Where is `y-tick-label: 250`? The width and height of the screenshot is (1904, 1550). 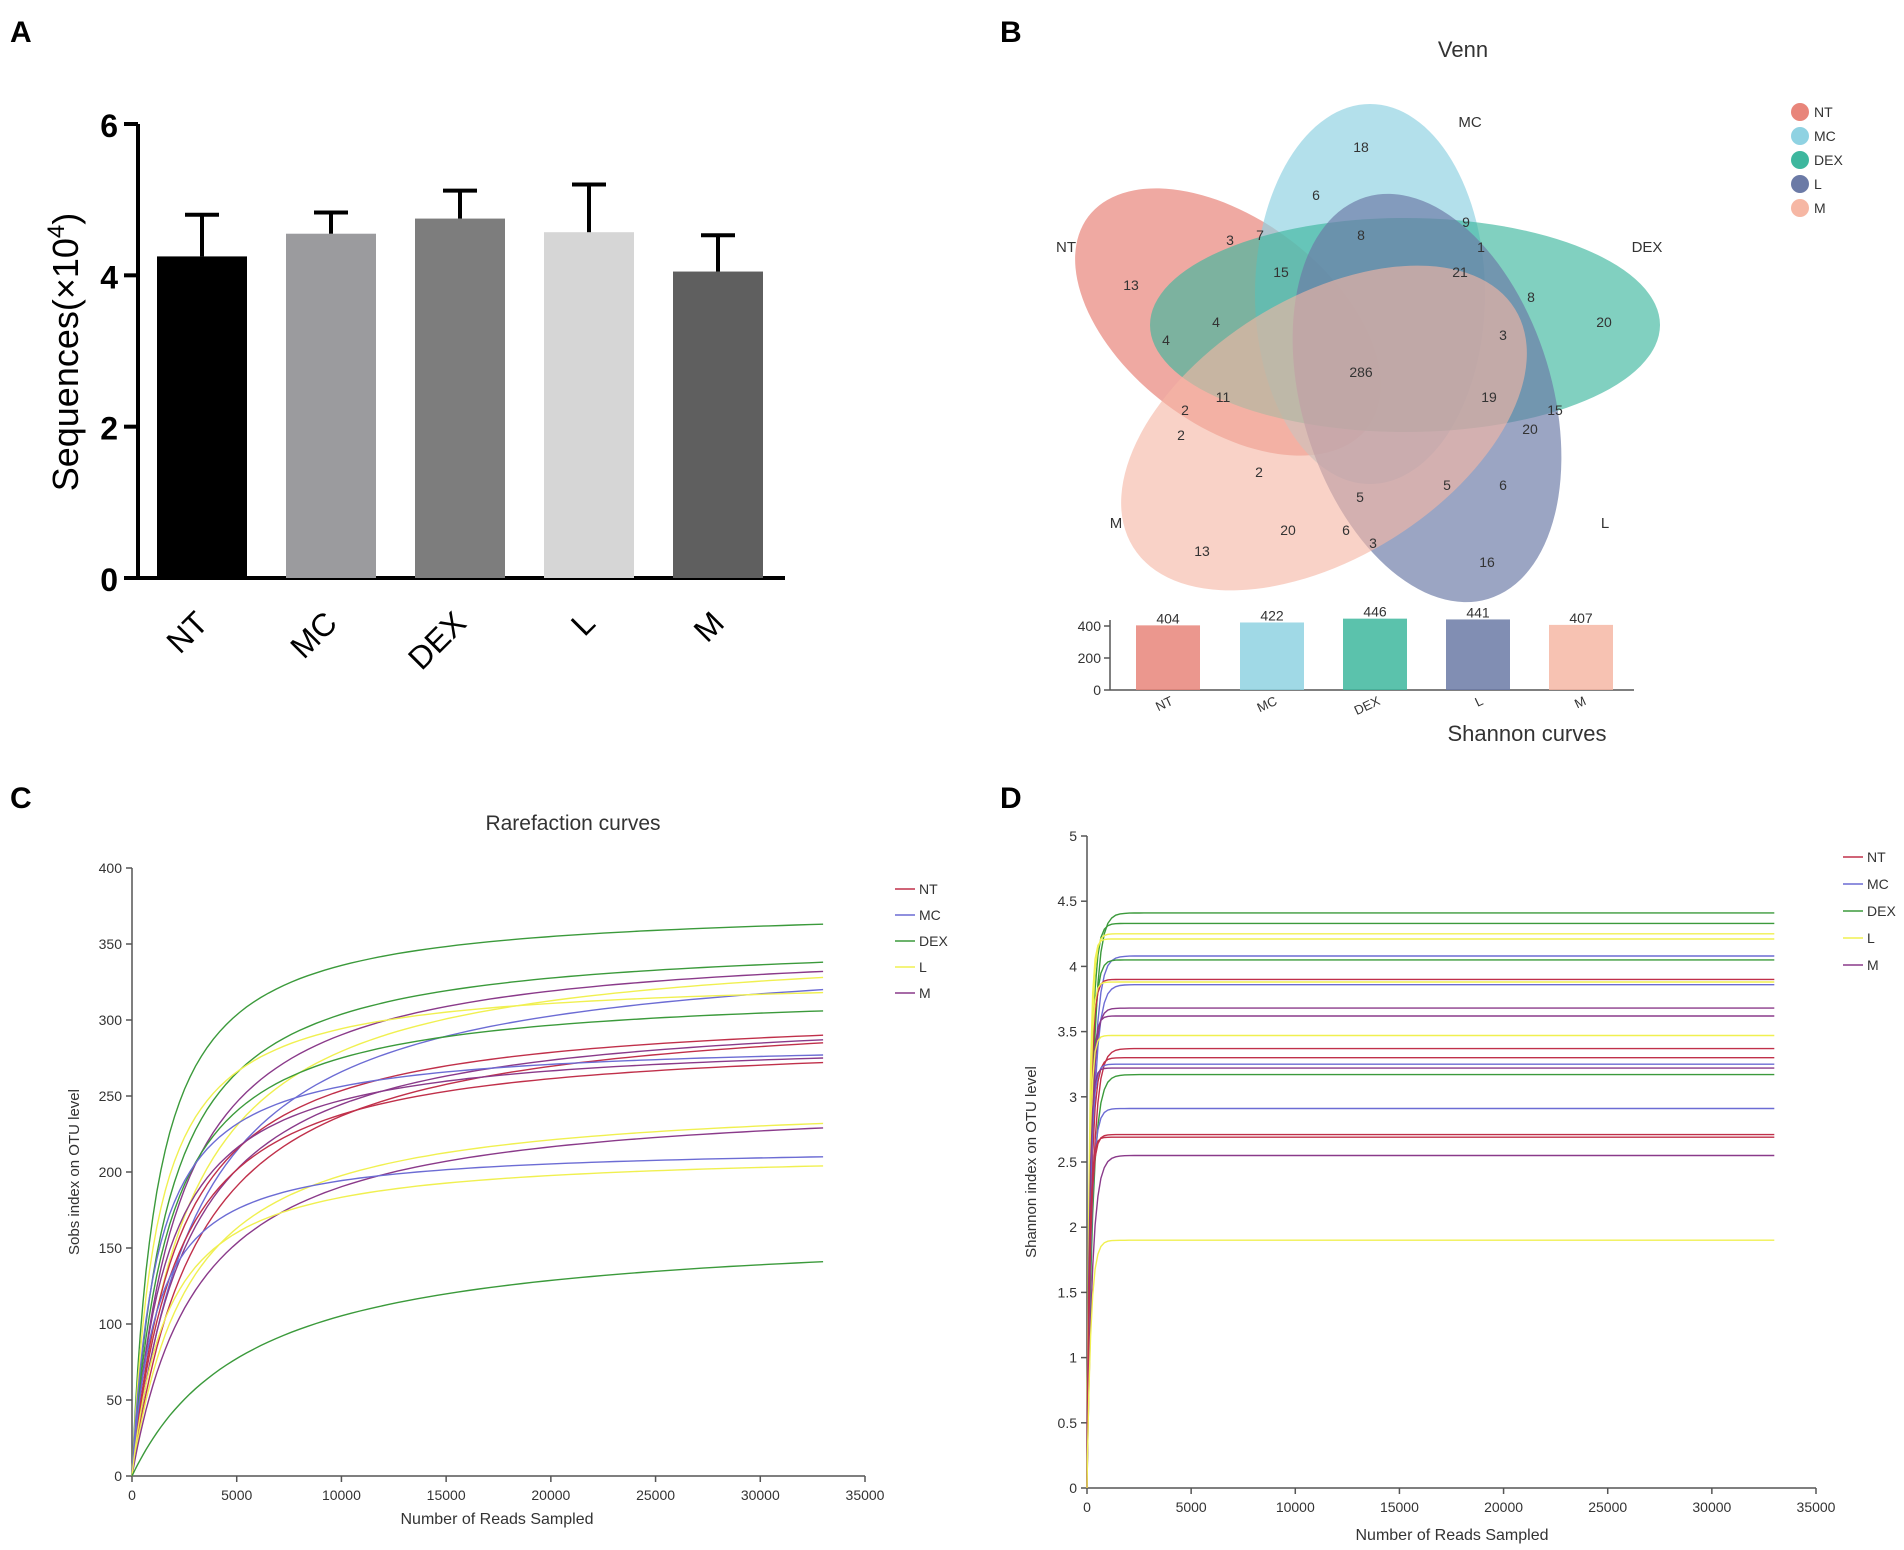
y-tick-label: 250 is located at coordinates (111, 1096).